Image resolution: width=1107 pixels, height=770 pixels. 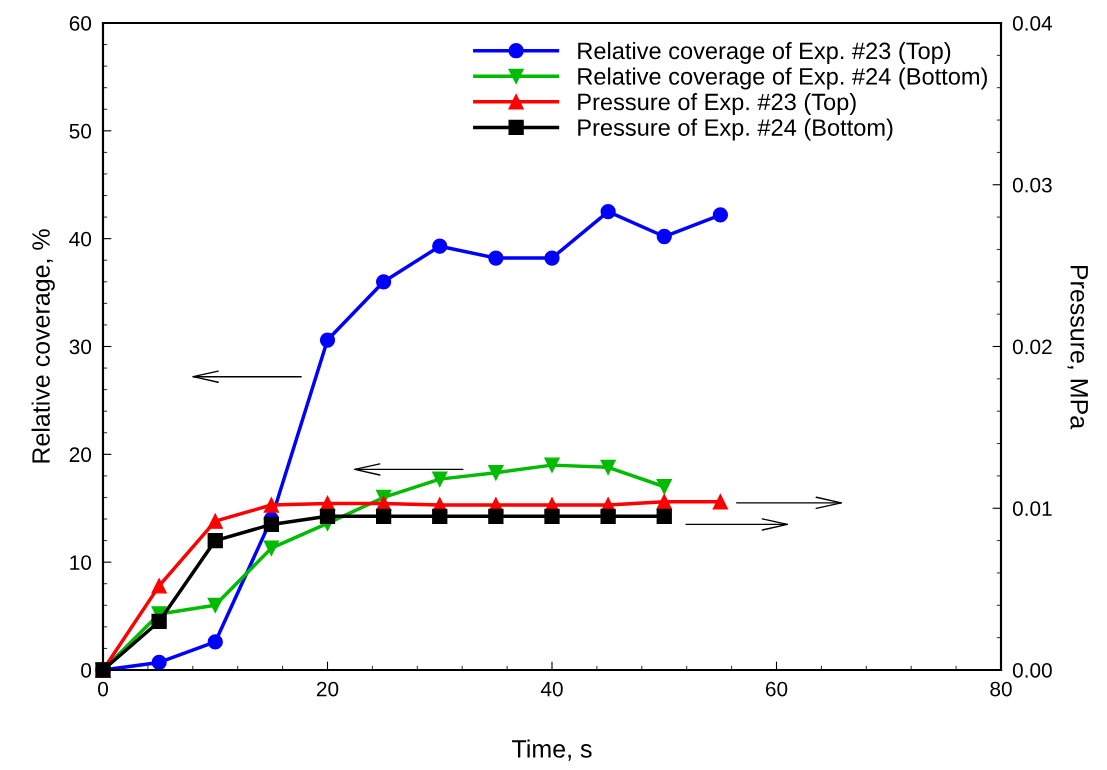 What do you see at coordinates (80, 239) in the screenshot?
I see `y-tick-label: 40` at bounding box center [80, 239].